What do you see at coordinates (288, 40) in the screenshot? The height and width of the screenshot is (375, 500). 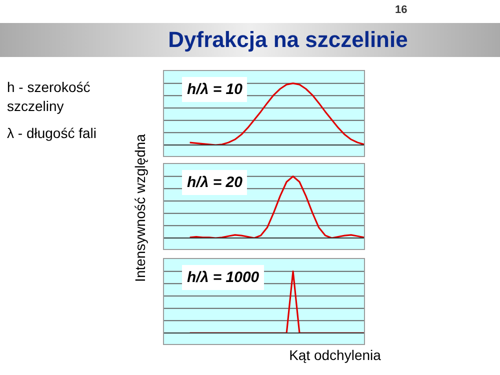 I see `chart-title: Dyfrakcja na szczelinie` at bounding box center [288, 40].